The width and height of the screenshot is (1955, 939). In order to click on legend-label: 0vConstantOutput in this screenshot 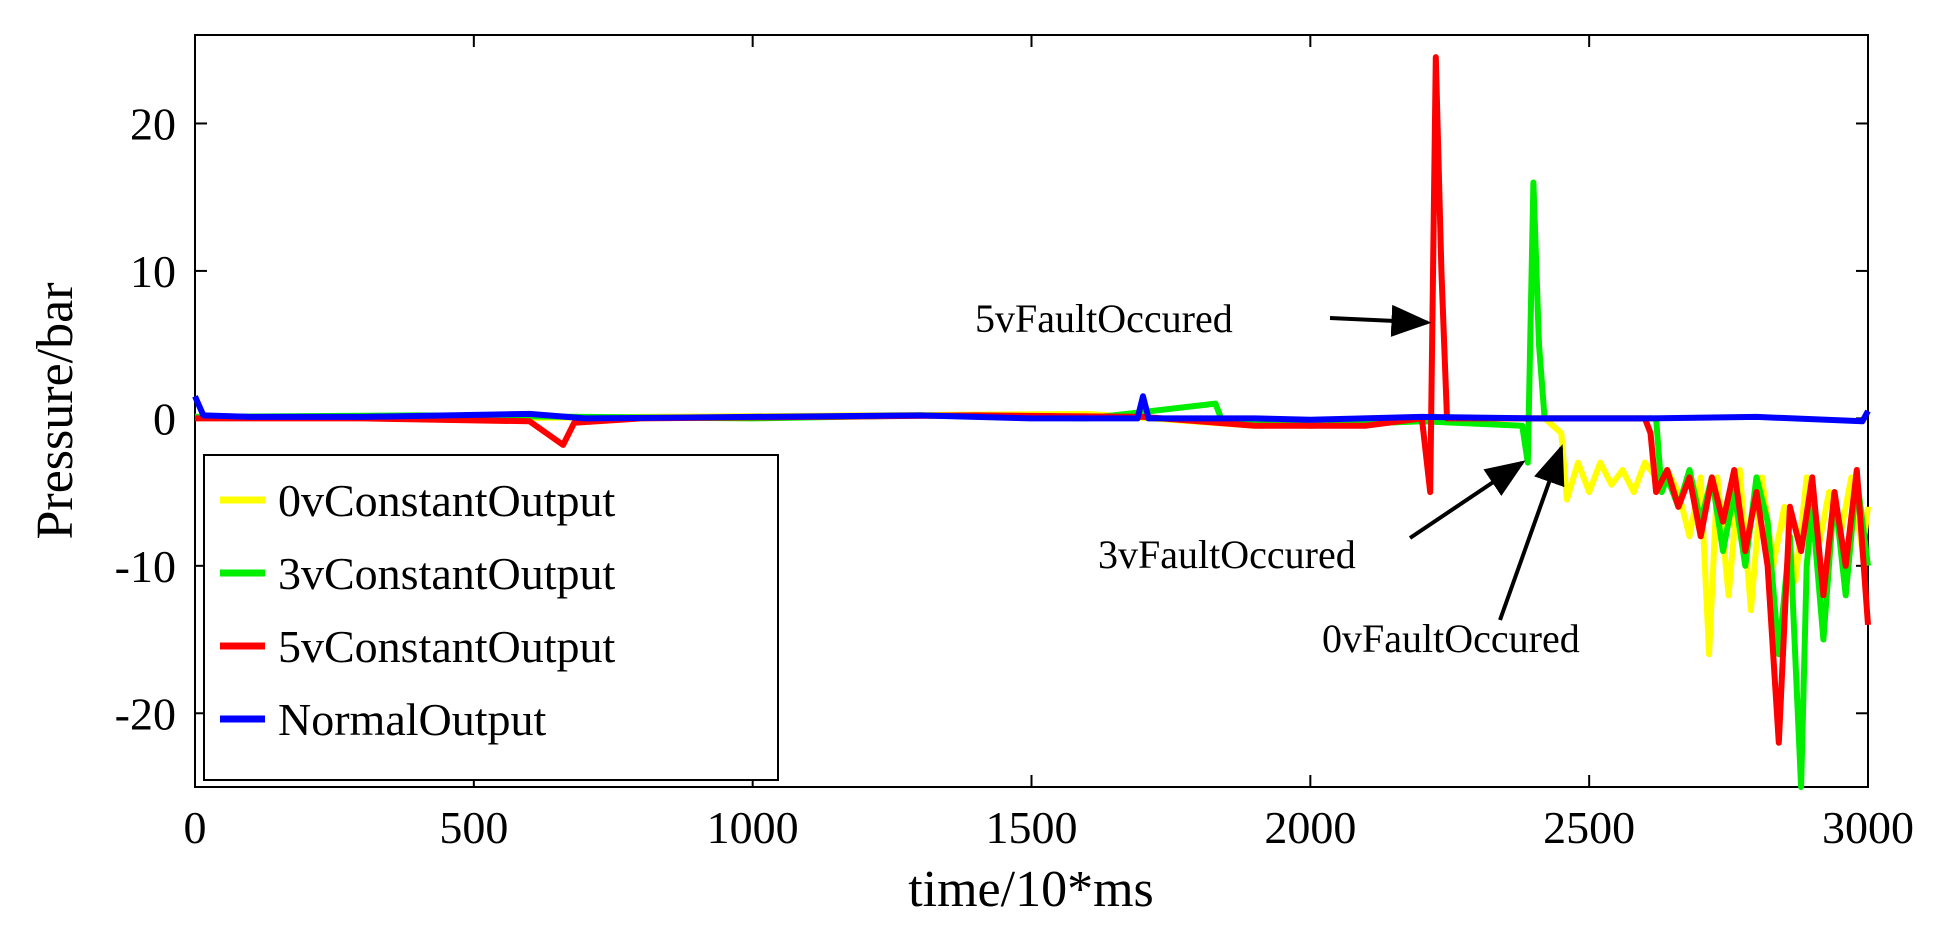, I will do `click(447, 500)`.